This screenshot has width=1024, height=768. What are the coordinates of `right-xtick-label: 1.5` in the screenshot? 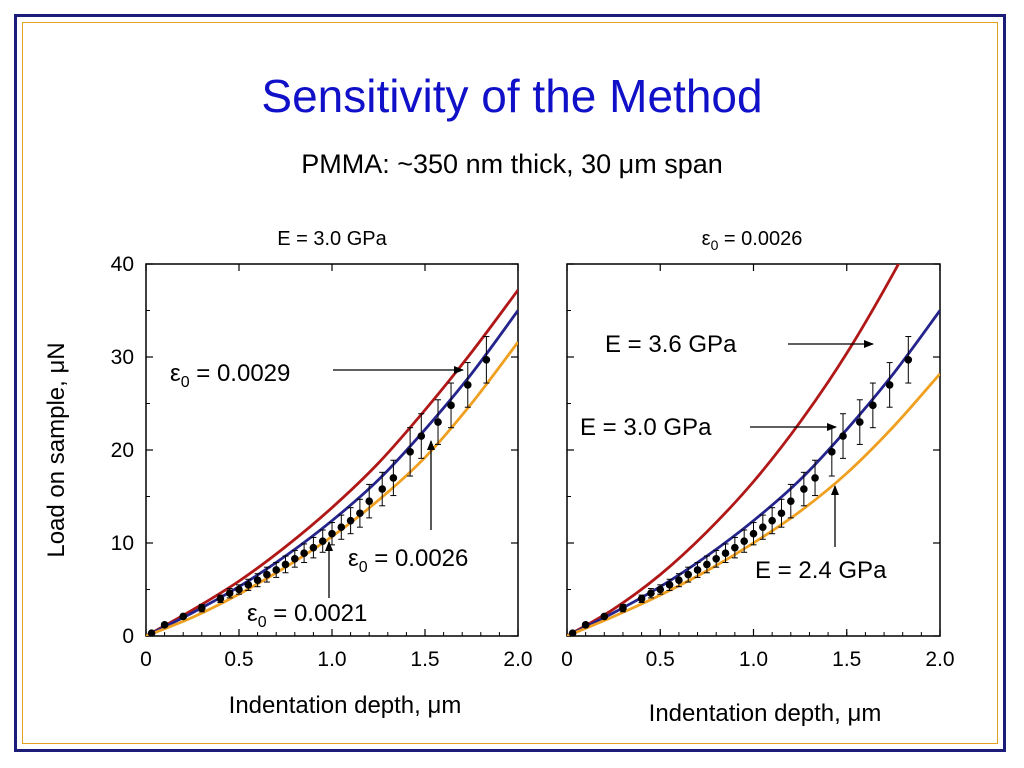 It's located at (846, 659).